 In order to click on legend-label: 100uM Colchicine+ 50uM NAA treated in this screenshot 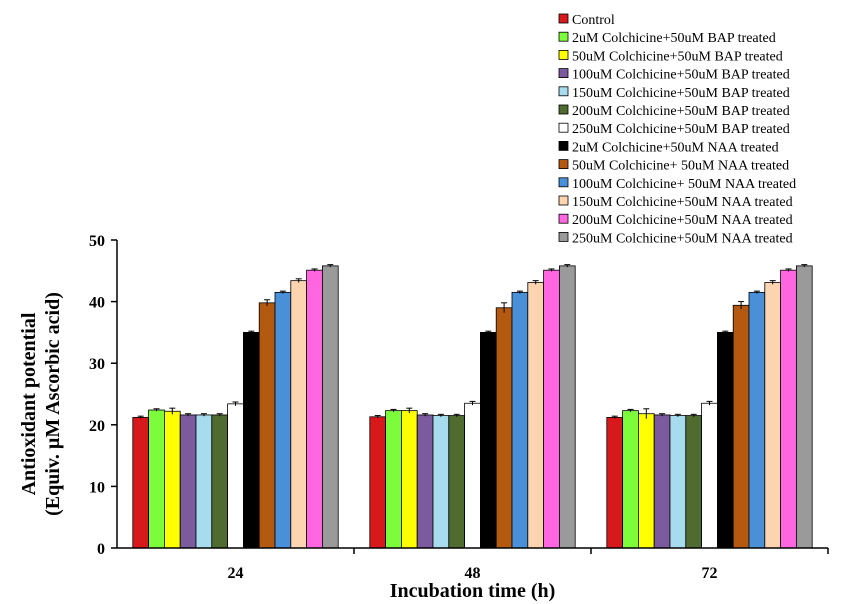, I will do `click(684, 184)`.